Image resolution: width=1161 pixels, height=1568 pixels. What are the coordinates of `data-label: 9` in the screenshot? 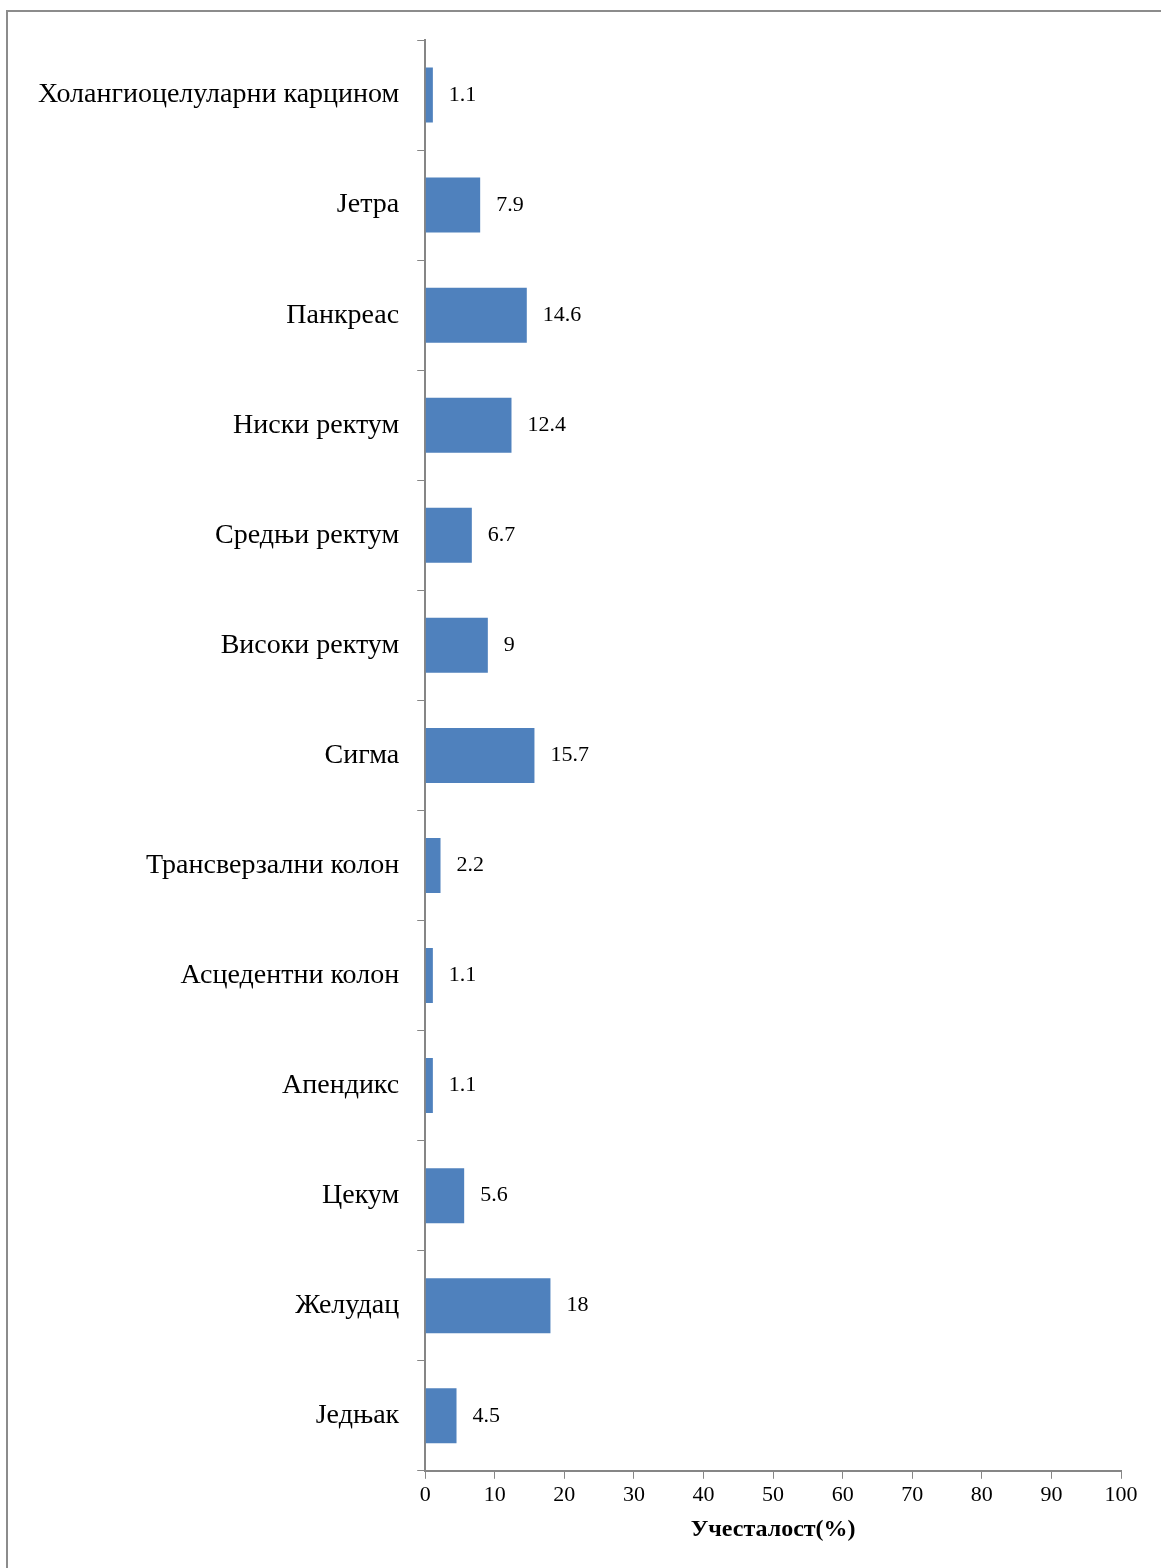 It's located at (509, 644).